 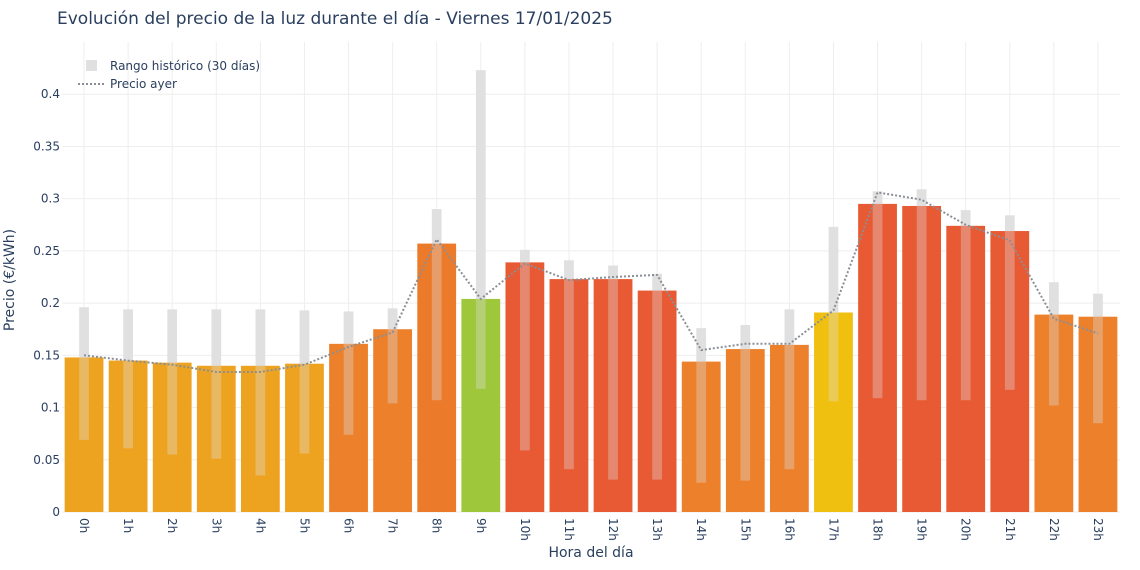 I want to click on x-tick-label: 5h, so click(x=304, y=525).